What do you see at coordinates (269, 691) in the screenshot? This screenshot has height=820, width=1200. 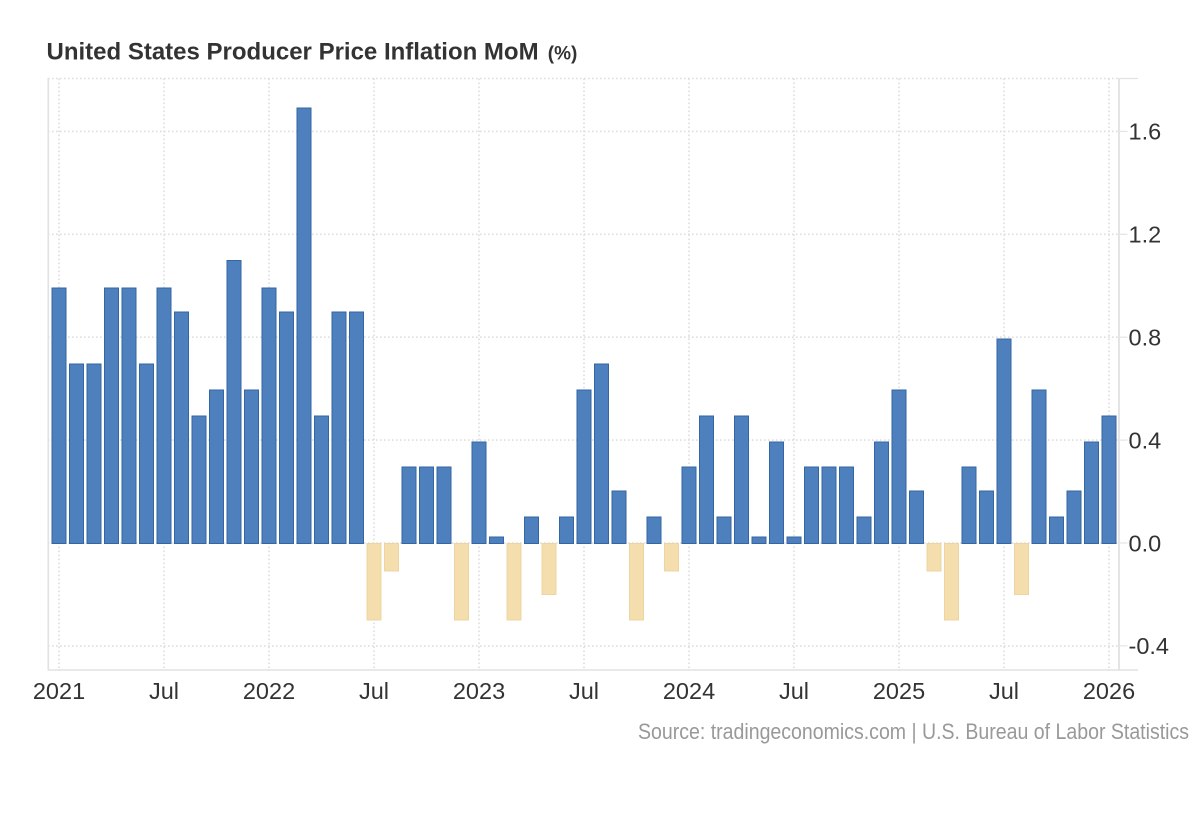 I see `svg-text: 2022` at bounding box center [269, 691].